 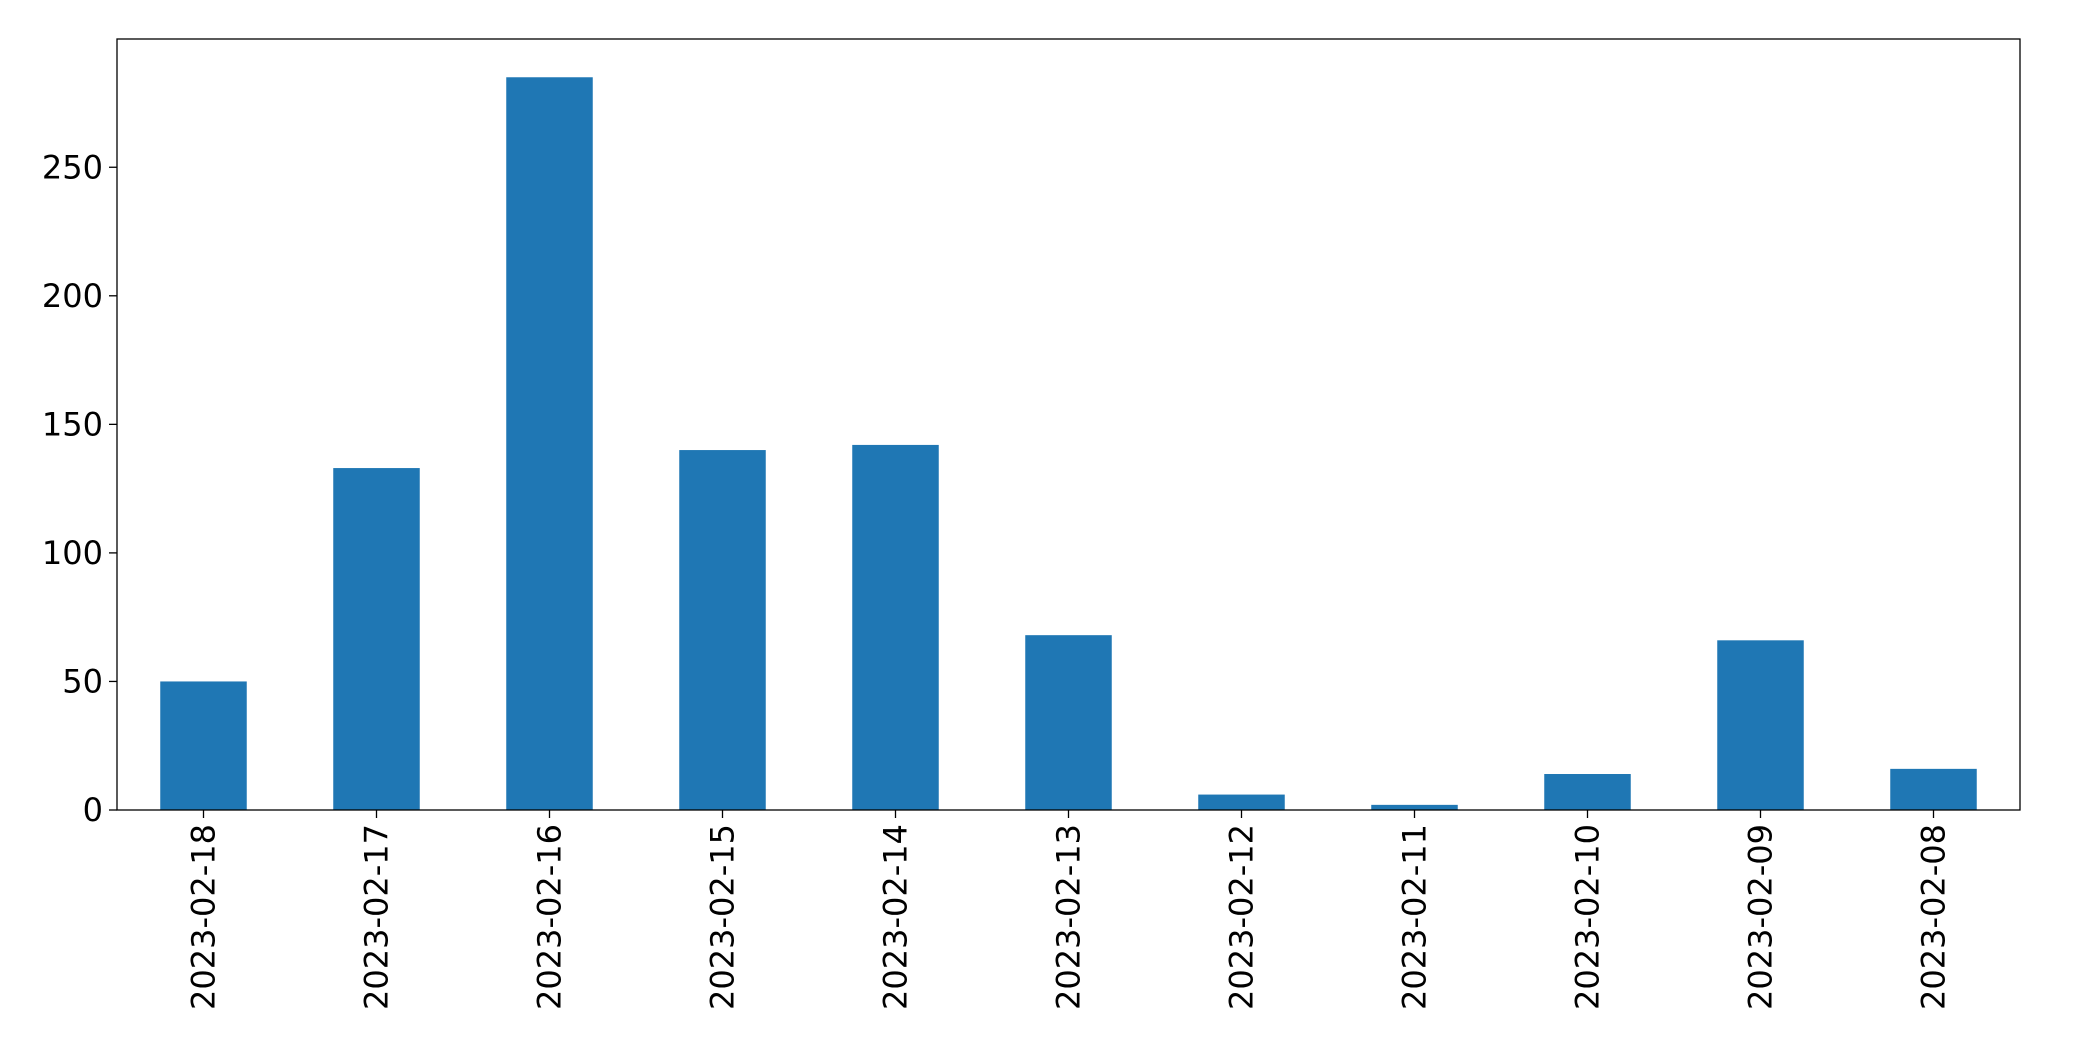 I want to click on y-tick-label: 250, so click(x=72, y=167).